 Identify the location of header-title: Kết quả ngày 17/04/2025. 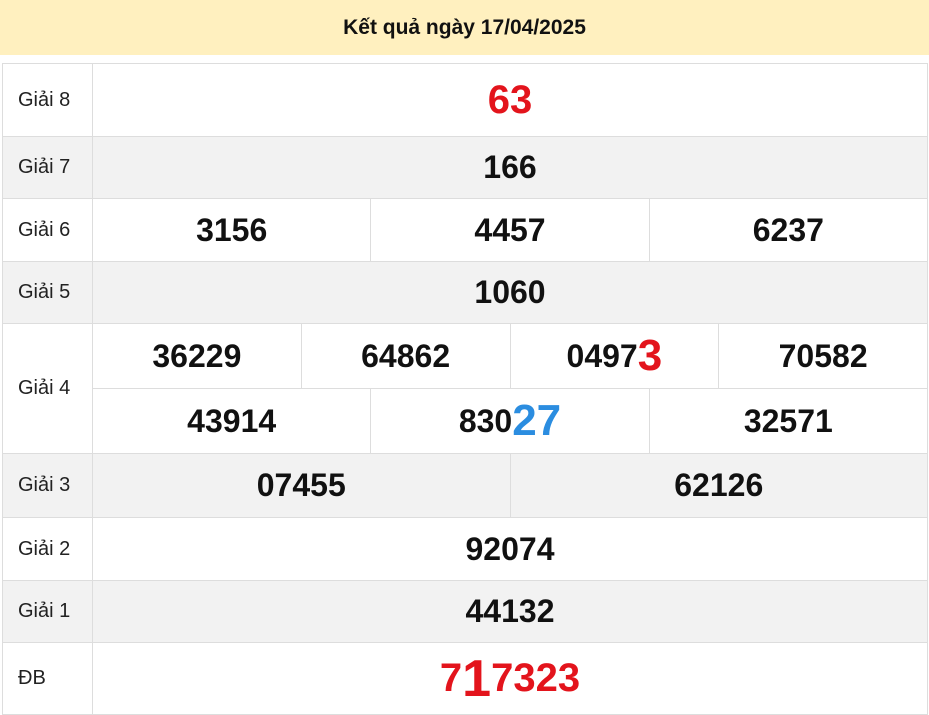
(464, 27).